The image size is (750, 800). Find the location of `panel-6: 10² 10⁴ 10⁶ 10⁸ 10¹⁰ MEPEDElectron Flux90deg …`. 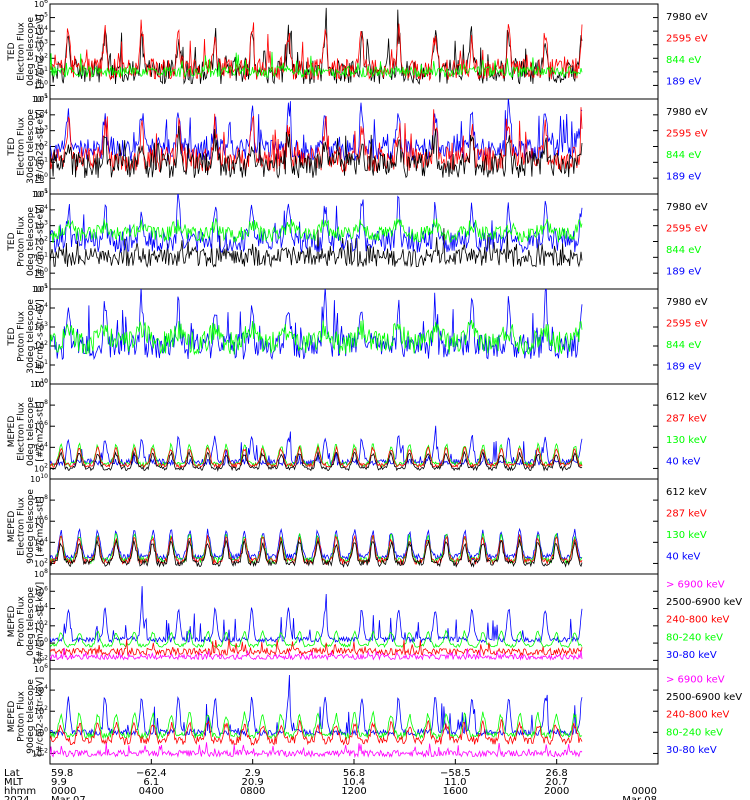

panel-6: 10² 10⁴ 10⁶ 10⁸ 10¹⁰ MEPEDElectron Flux90deg … is located at coordinates (357, 524).